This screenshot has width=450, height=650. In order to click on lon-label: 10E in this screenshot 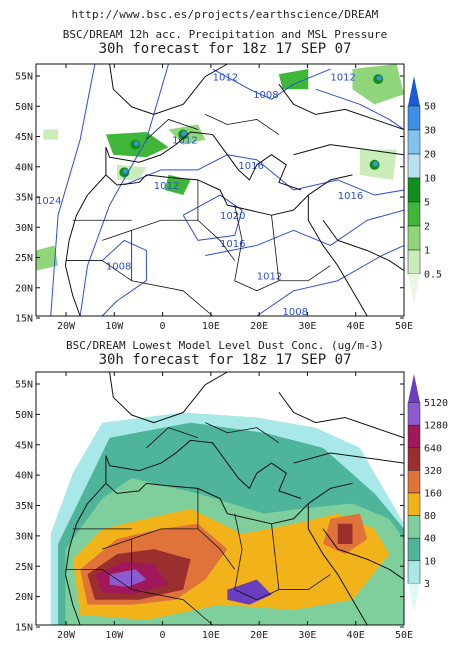, I will do `click(211, 326)`.